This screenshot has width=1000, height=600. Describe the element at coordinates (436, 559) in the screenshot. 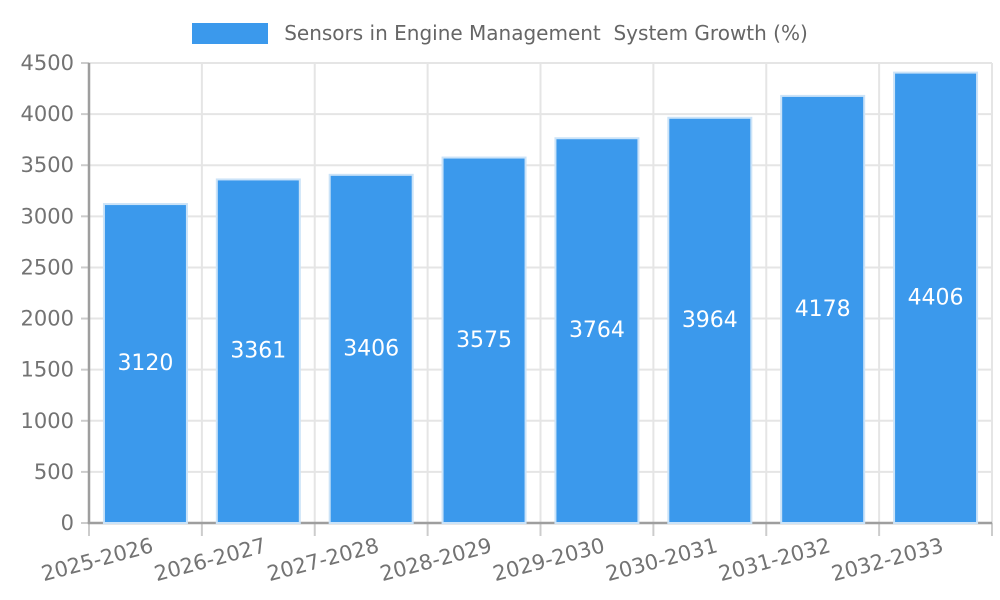

I see `x-tick-label: 2028-2029` at that location.